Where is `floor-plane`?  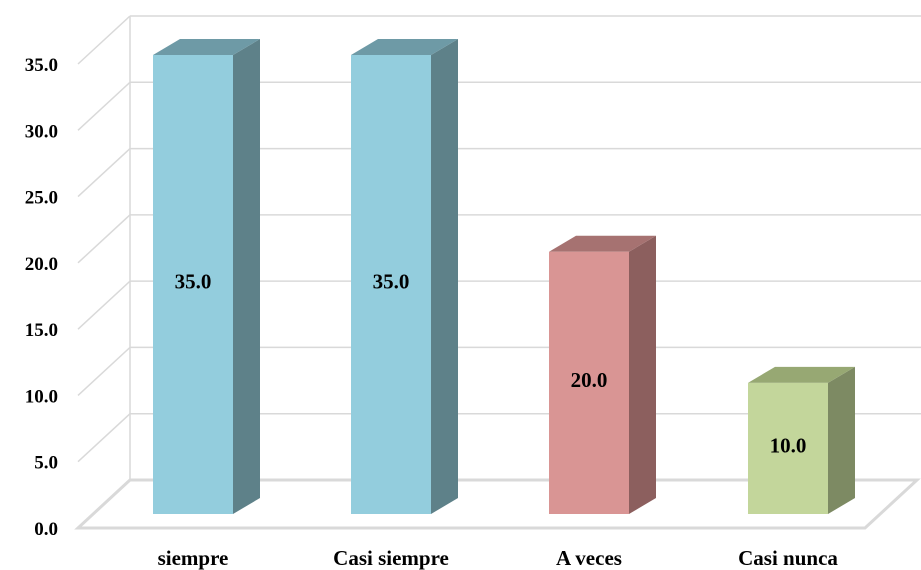
floor-plane is located at coordinates (497, 504).